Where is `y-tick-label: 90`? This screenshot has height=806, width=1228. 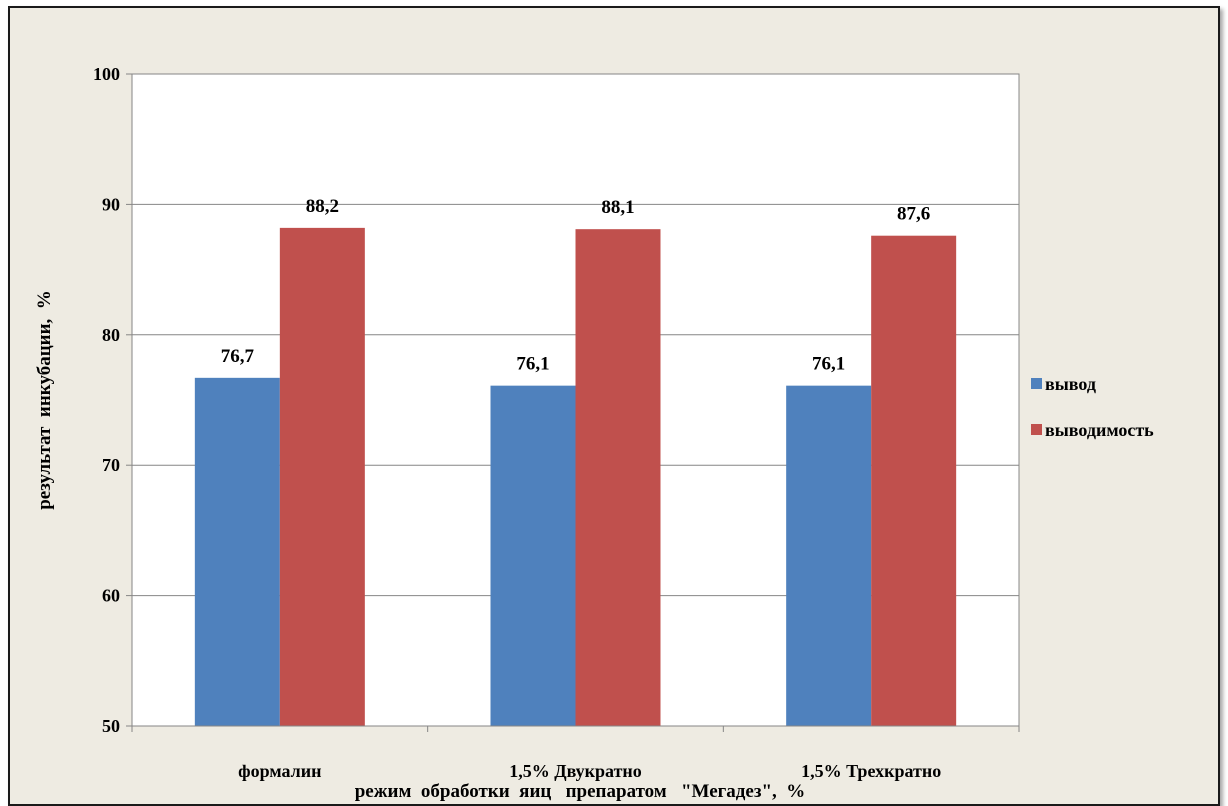
y-tick-label: 90 is located at coordinates (111, 204).